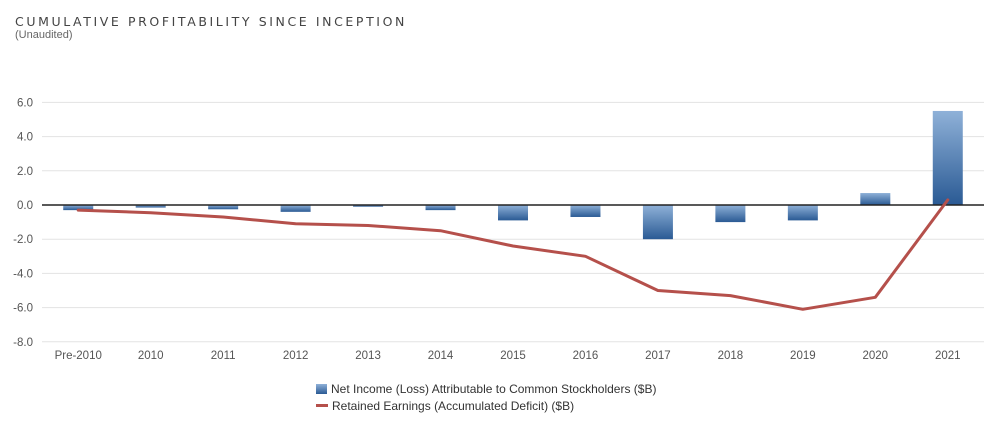 Image resolution: width=1000 pixels, height=446 pixels. What do you see at coordinates (368, 206) in the screenshot?
I see `bar-2013` at bounding box center [368, 206].